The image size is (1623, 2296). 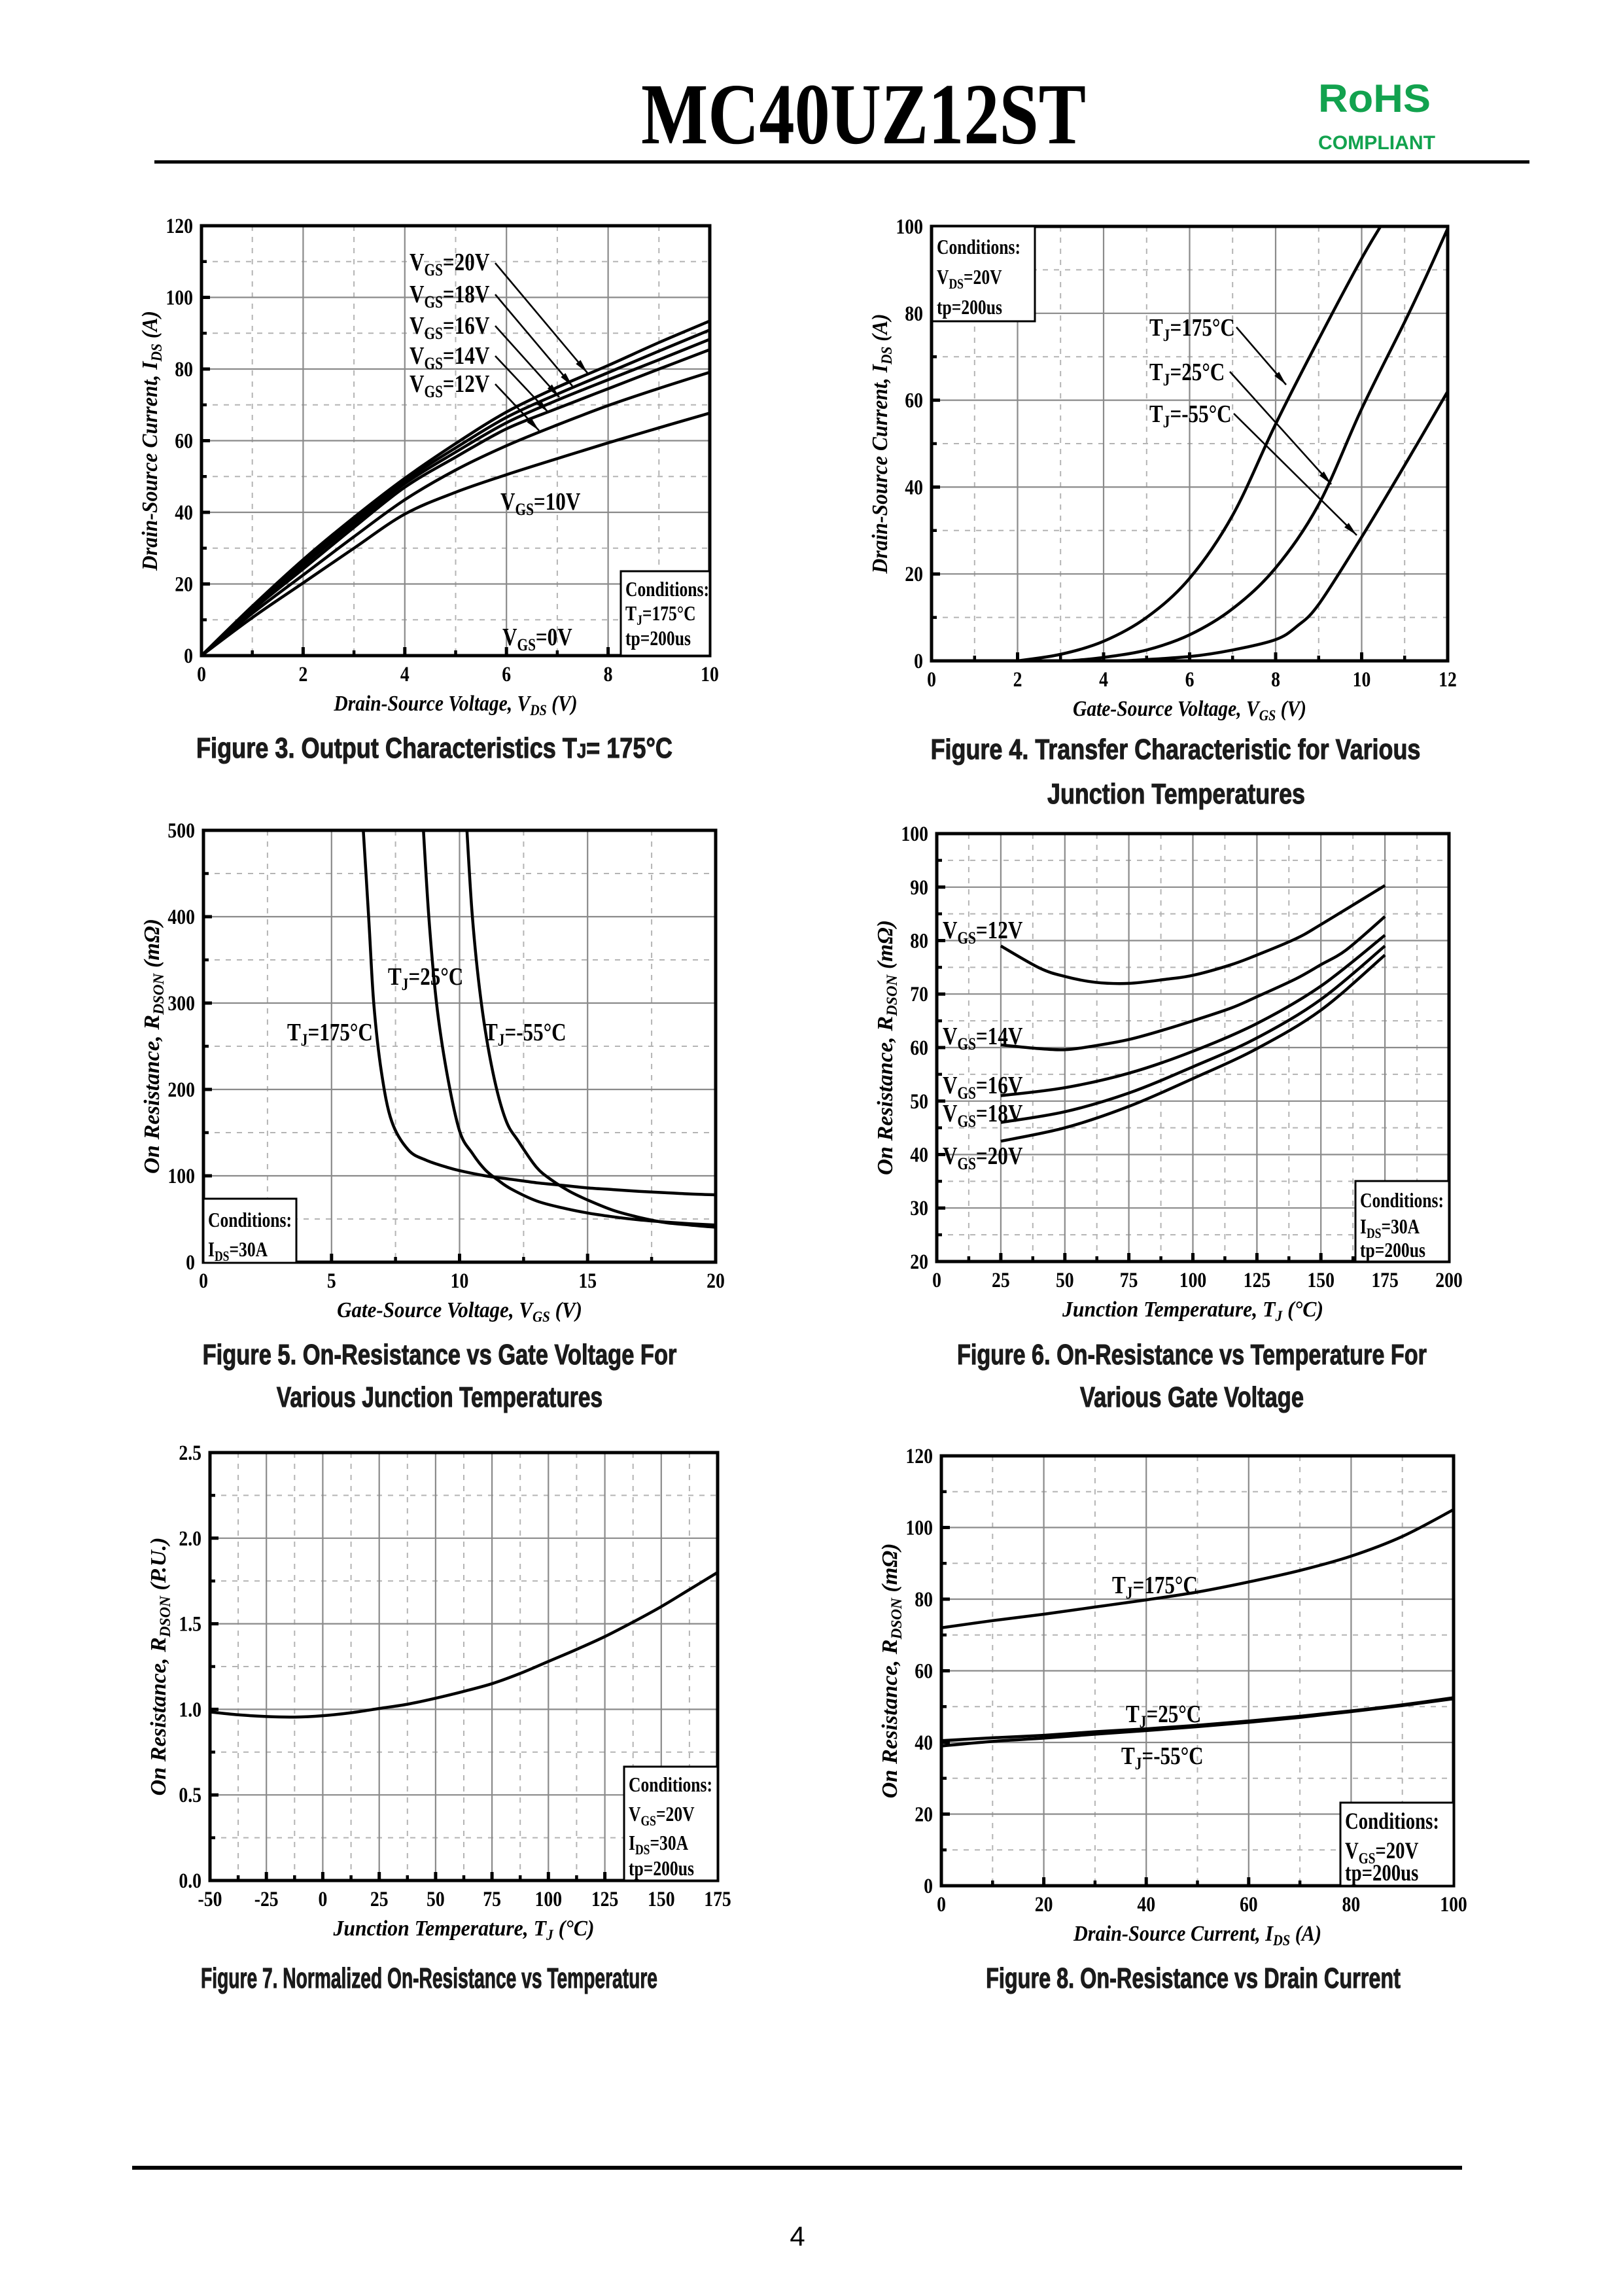 What do you see at coordinates (1176, 794) in the screenshot?
I see `svg-text: Junction Temperatures` at bounding box center [1176, 794].